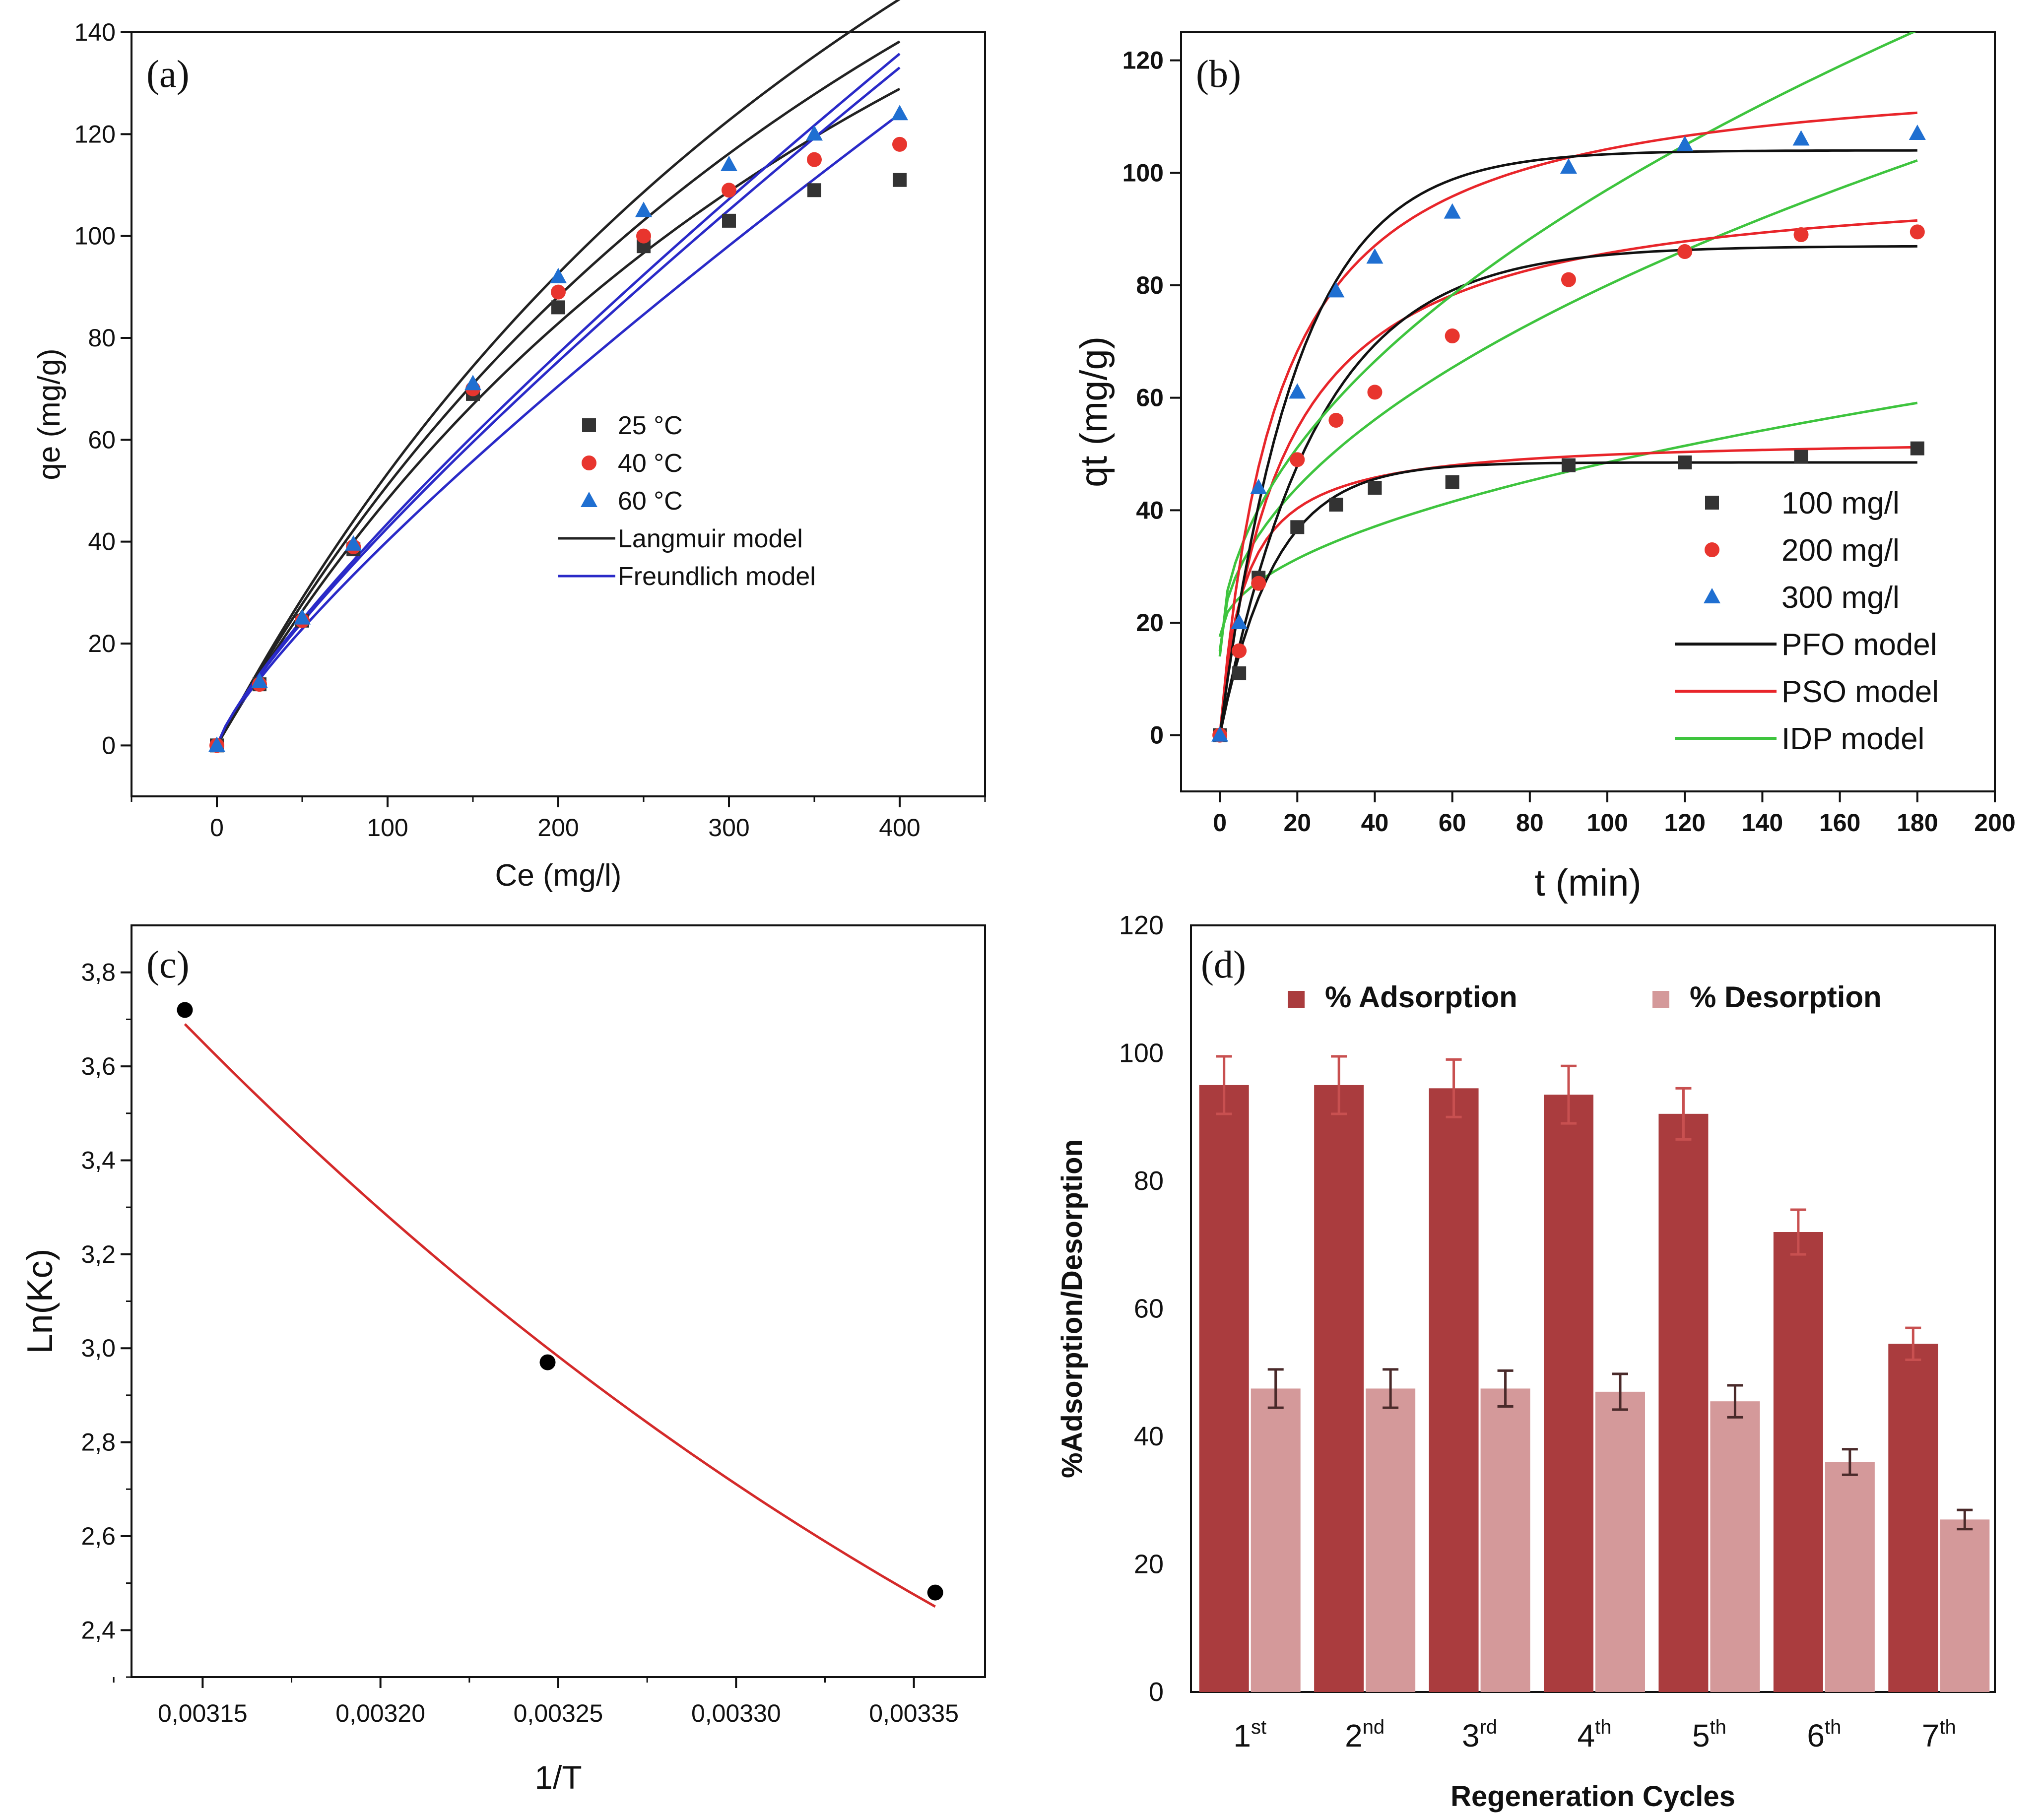  I want to click on x-tick-label: 80, so click(1530, 823).